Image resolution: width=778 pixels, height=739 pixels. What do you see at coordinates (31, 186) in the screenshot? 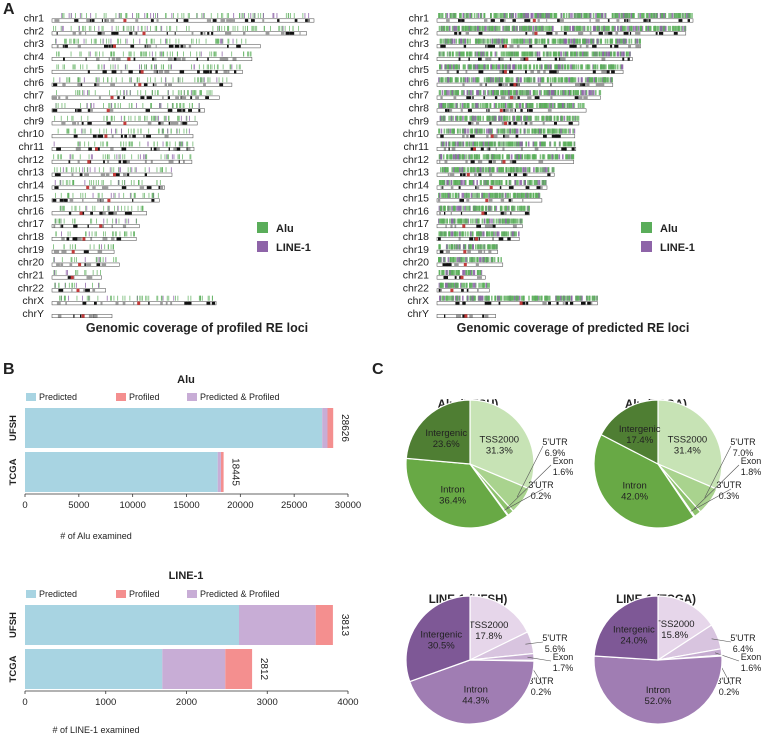
I see `chrom-label: chr14` at bounding box center [31, 186].